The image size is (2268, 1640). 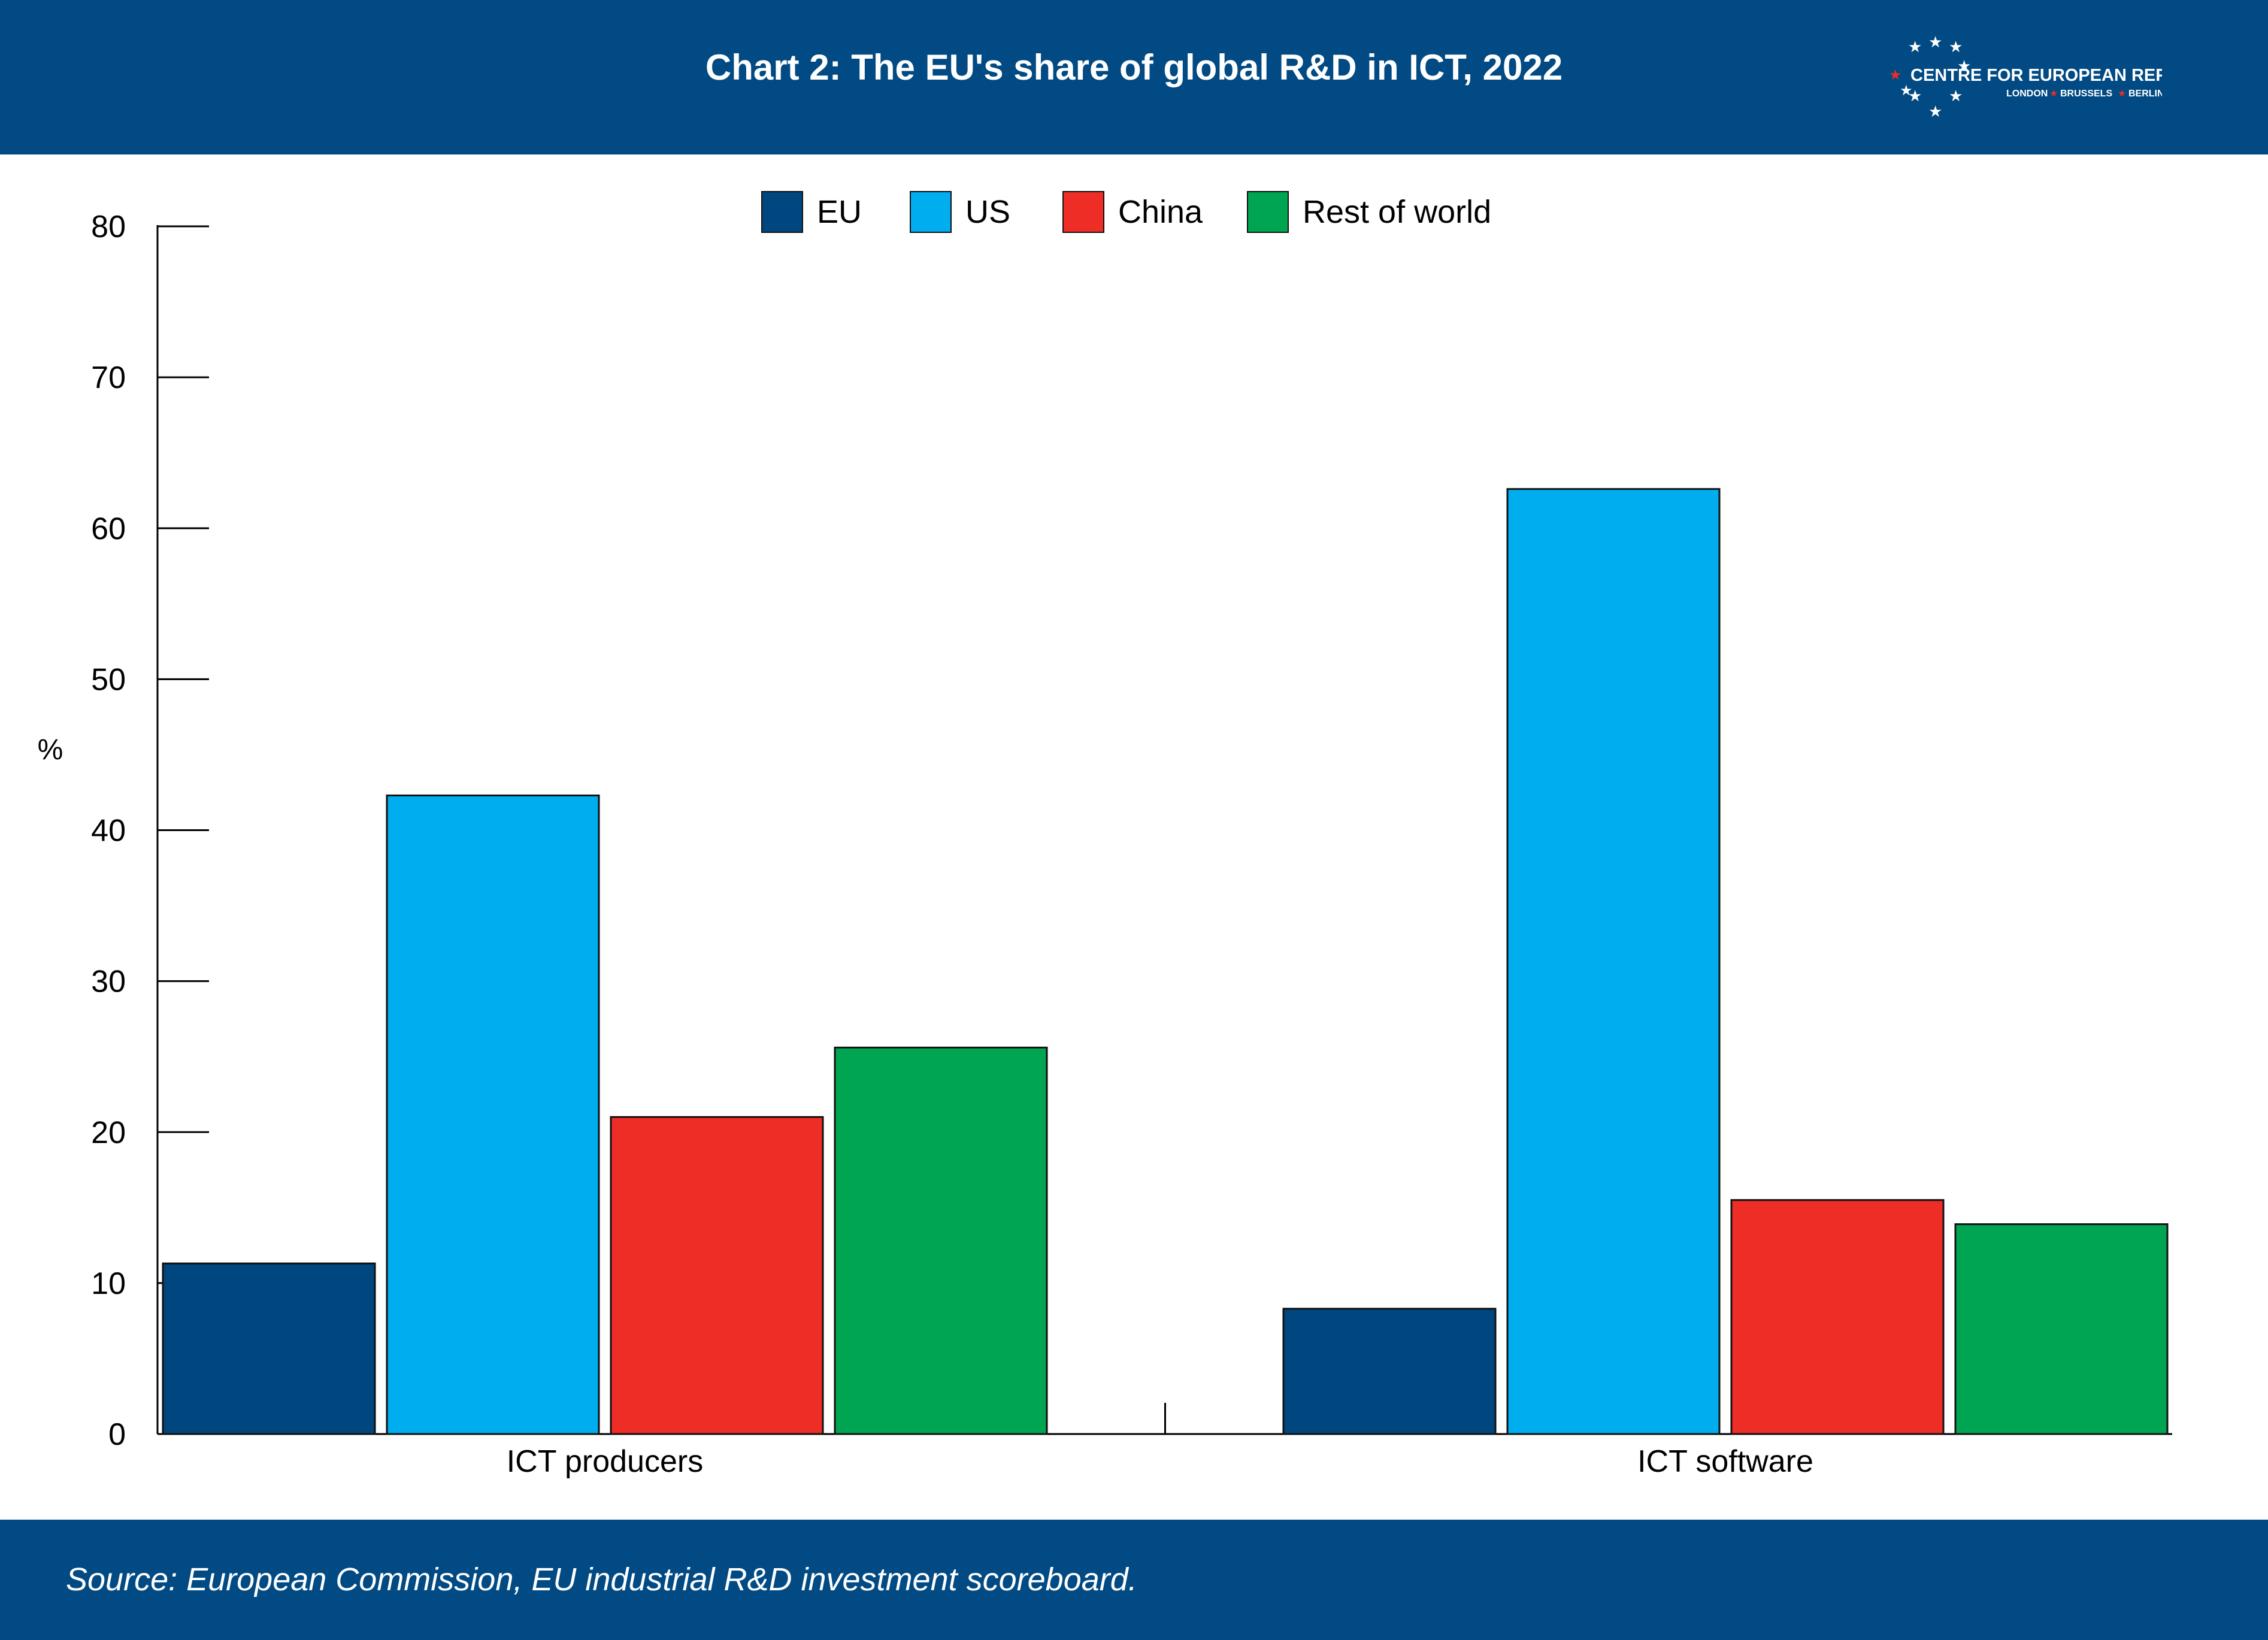 What do you see at coordinates (109, 227) in the screenshot?
I see `y-tick-label: 80` at bounding box center [109, 227].